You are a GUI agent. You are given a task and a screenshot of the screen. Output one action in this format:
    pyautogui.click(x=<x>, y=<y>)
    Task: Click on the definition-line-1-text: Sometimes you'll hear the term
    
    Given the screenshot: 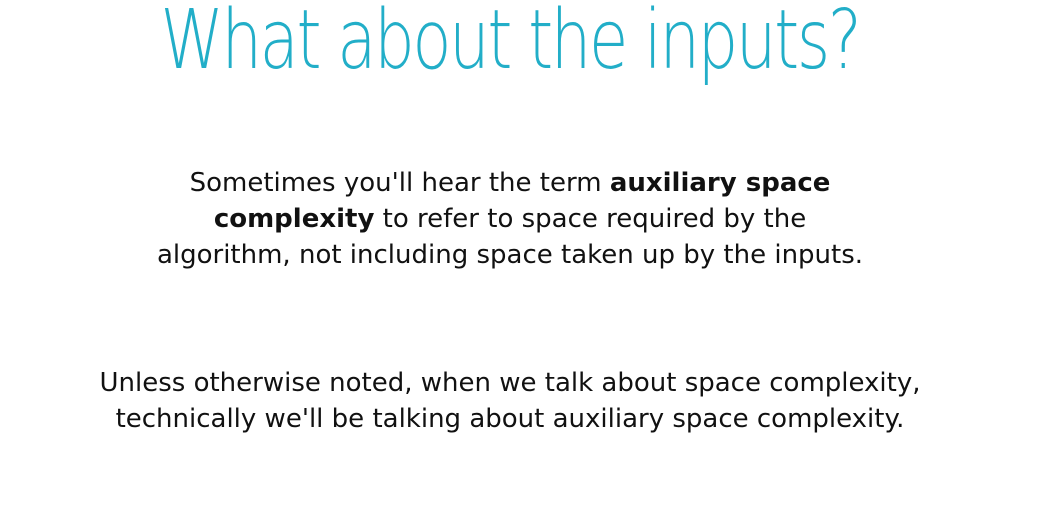 What is the action you would take?
    pyautogui.click(x=399, y=183)
    